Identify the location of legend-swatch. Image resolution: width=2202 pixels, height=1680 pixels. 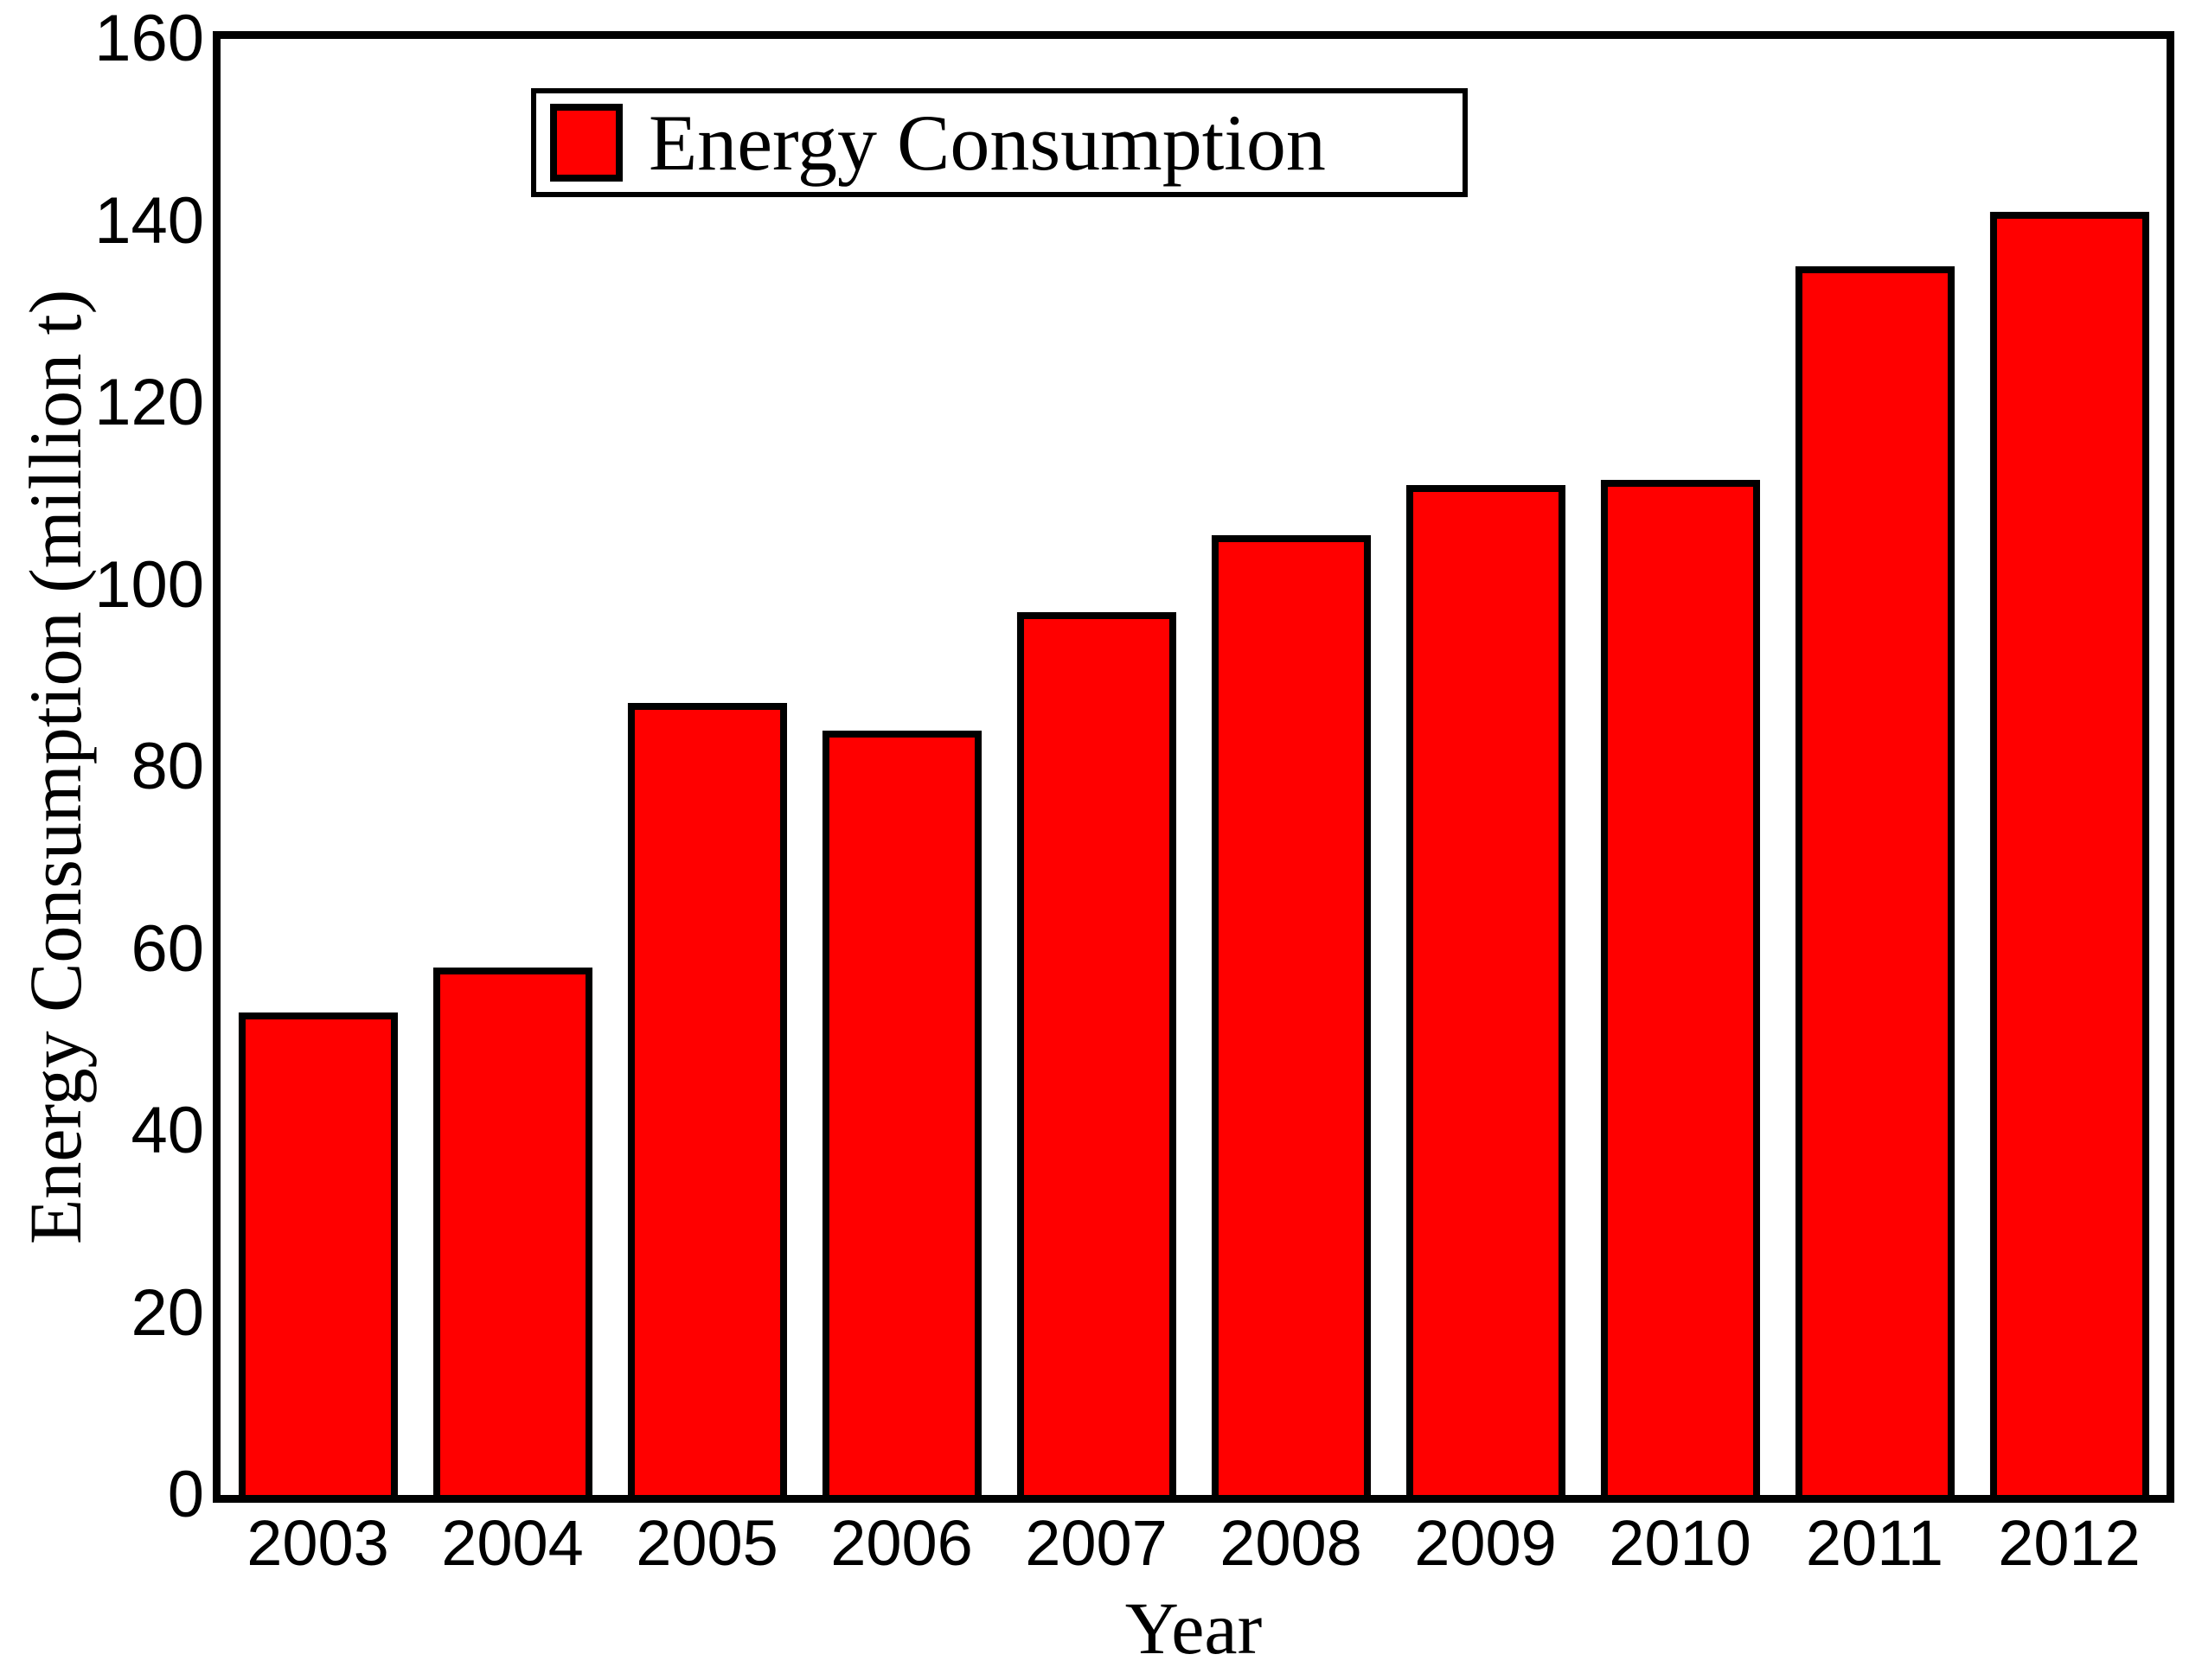
(587, 143).